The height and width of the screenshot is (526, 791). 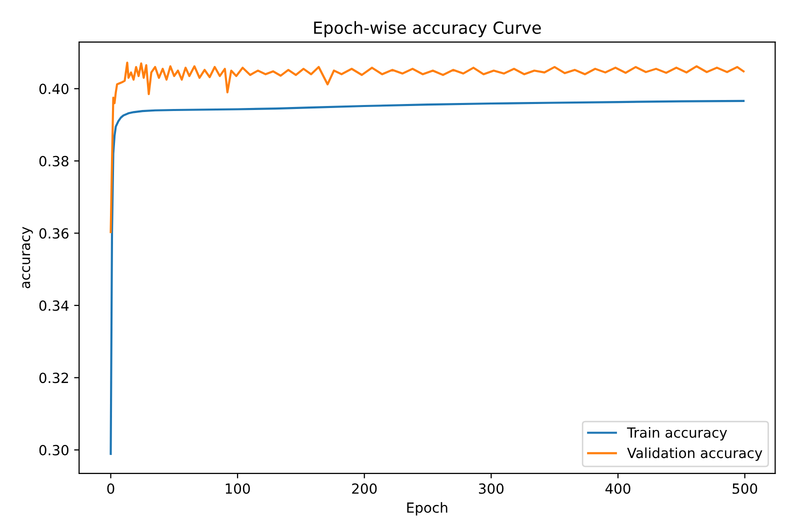 I want to click on y-tick-label: 0.38, so click(x=53, y=161).